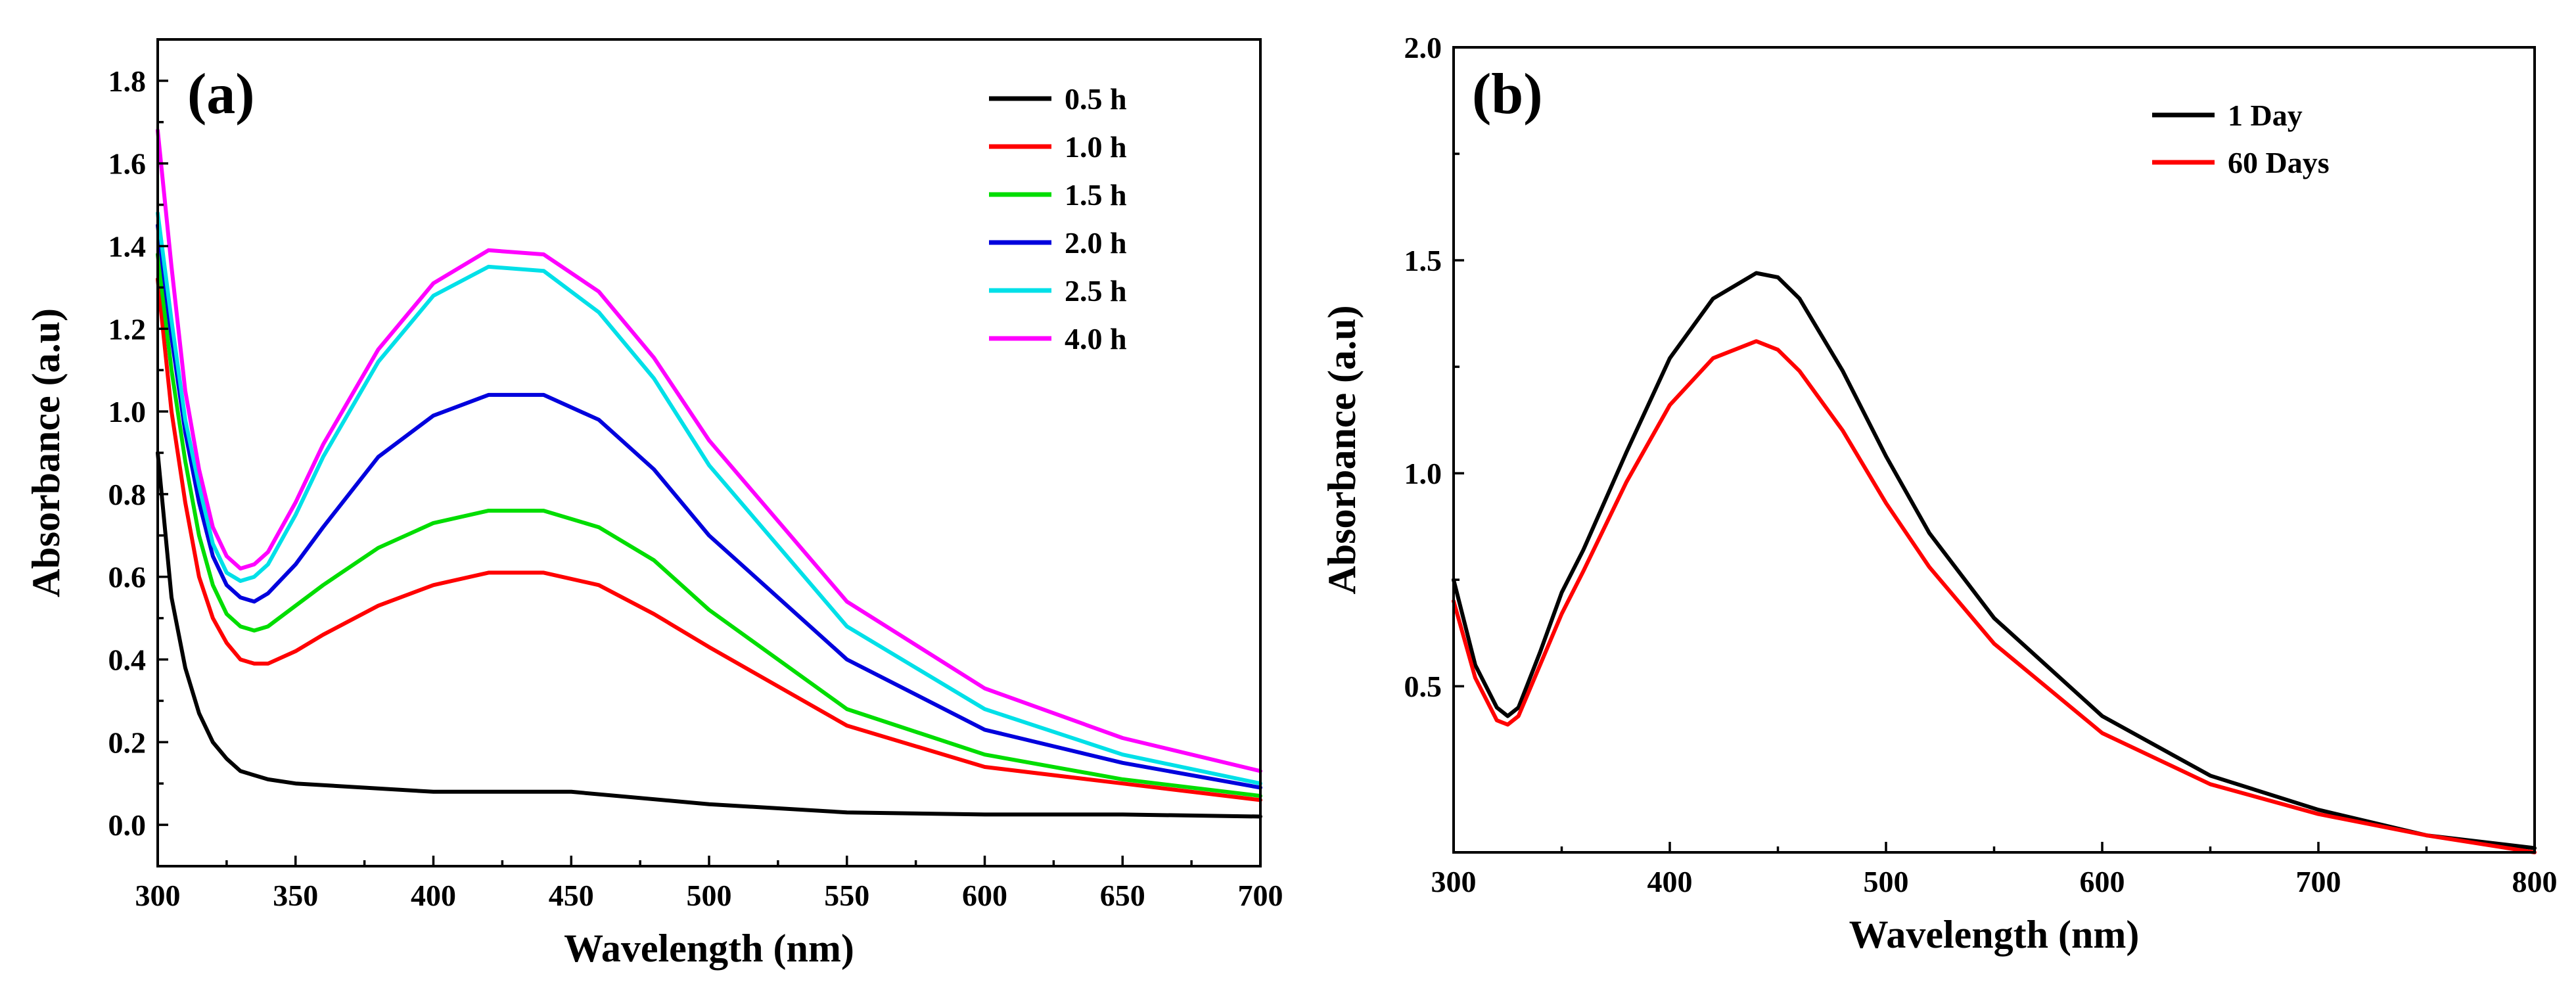  I want to click on x-tick-label: 450, so click(572, 895).